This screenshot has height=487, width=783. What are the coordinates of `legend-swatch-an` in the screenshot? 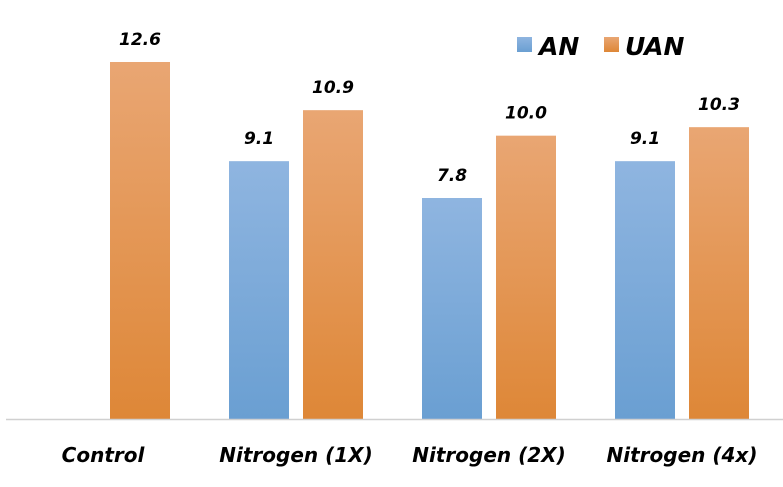 It's located at (524, 44).